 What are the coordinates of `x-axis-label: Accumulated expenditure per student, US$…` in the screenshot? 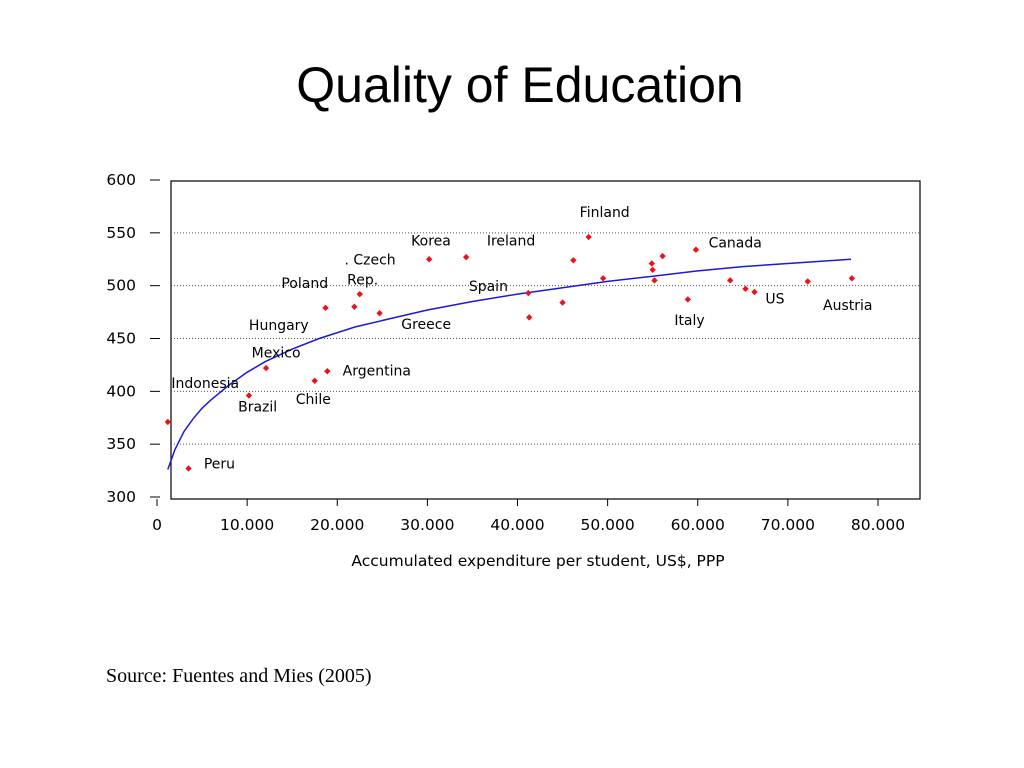 It's located at (537, 561).